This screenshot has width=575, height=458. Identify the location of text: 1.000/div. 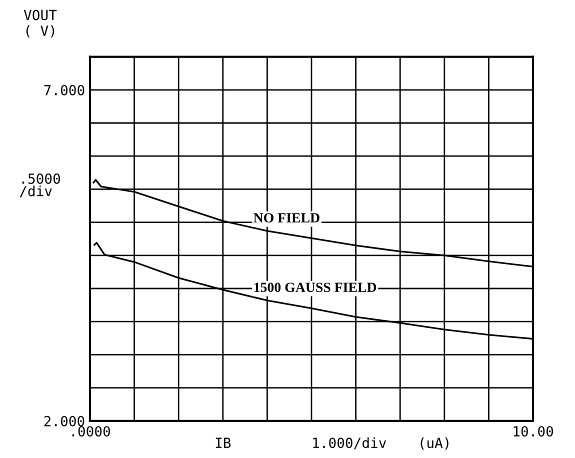
(349, 443).